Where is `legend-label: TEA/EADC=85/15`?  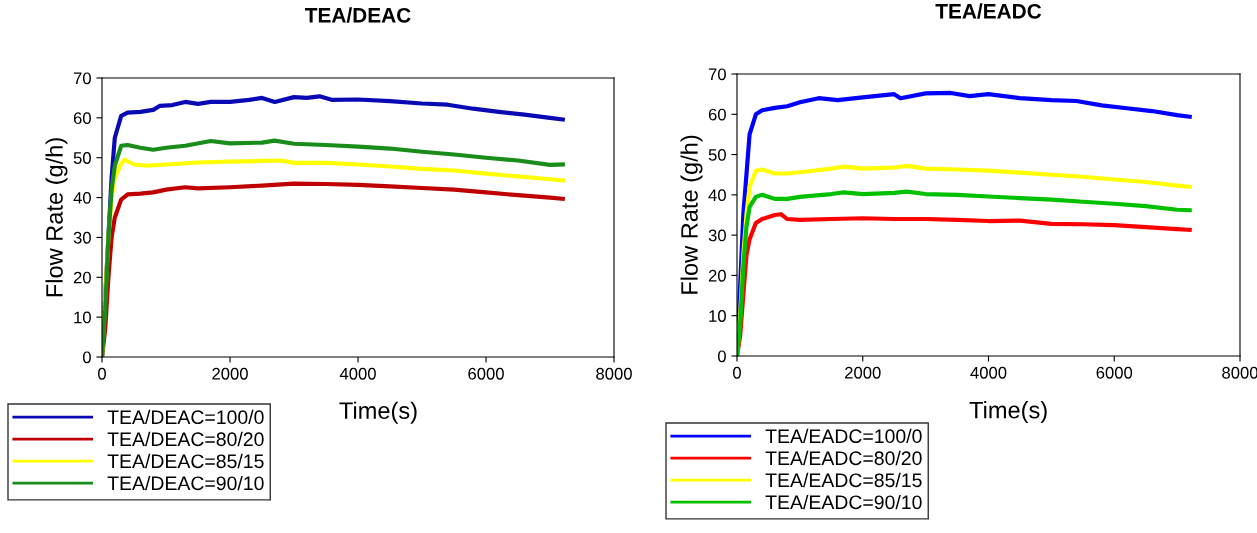 legend-label: TEA/EADC=85/15 is located at coordinates (843, 480).